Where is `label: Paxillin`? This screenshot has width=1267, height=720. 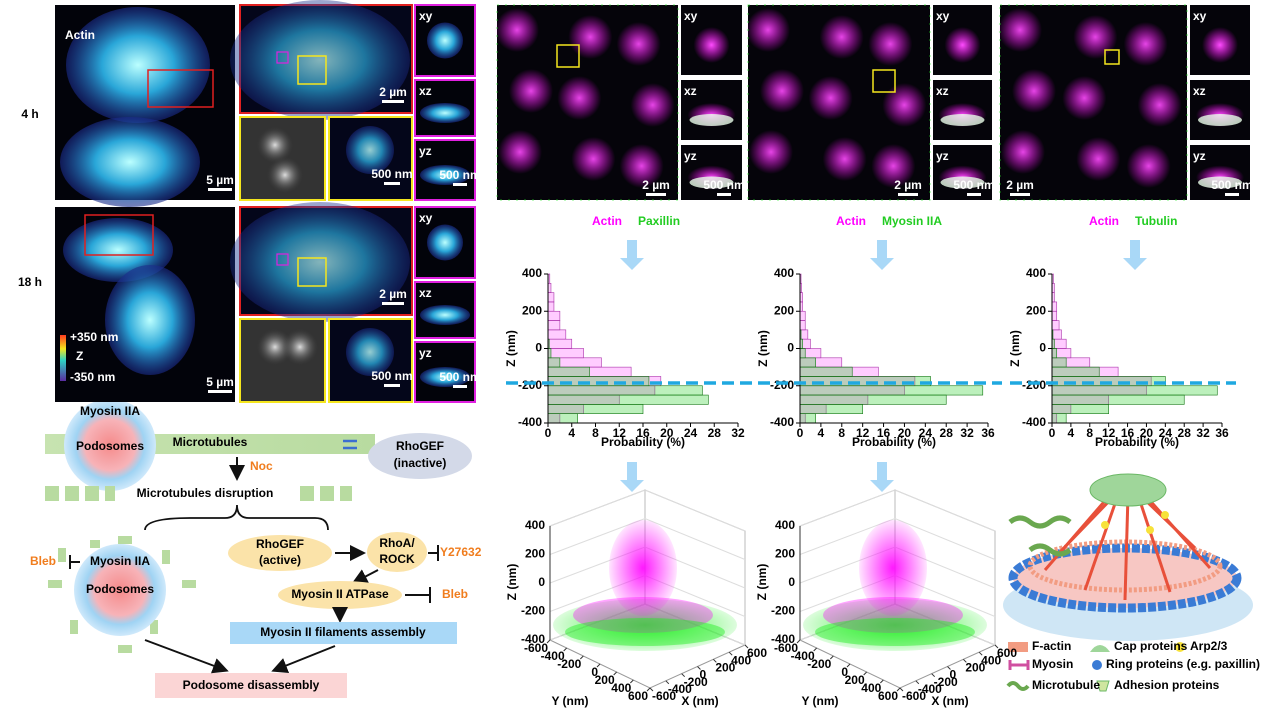 label: Paxillin is located at coordinates (659, 221).